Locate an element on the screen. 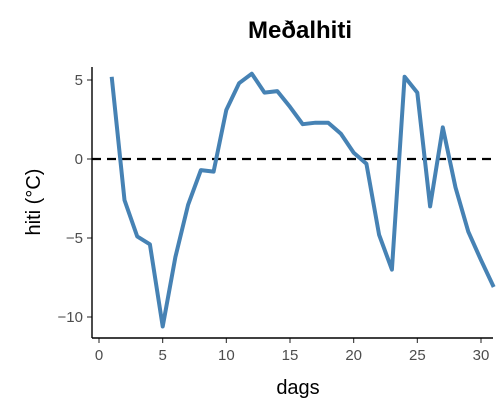 The height and width of the screenshot is (407, 497). y-tick-label: 5 is located at coordinates (79, 80).